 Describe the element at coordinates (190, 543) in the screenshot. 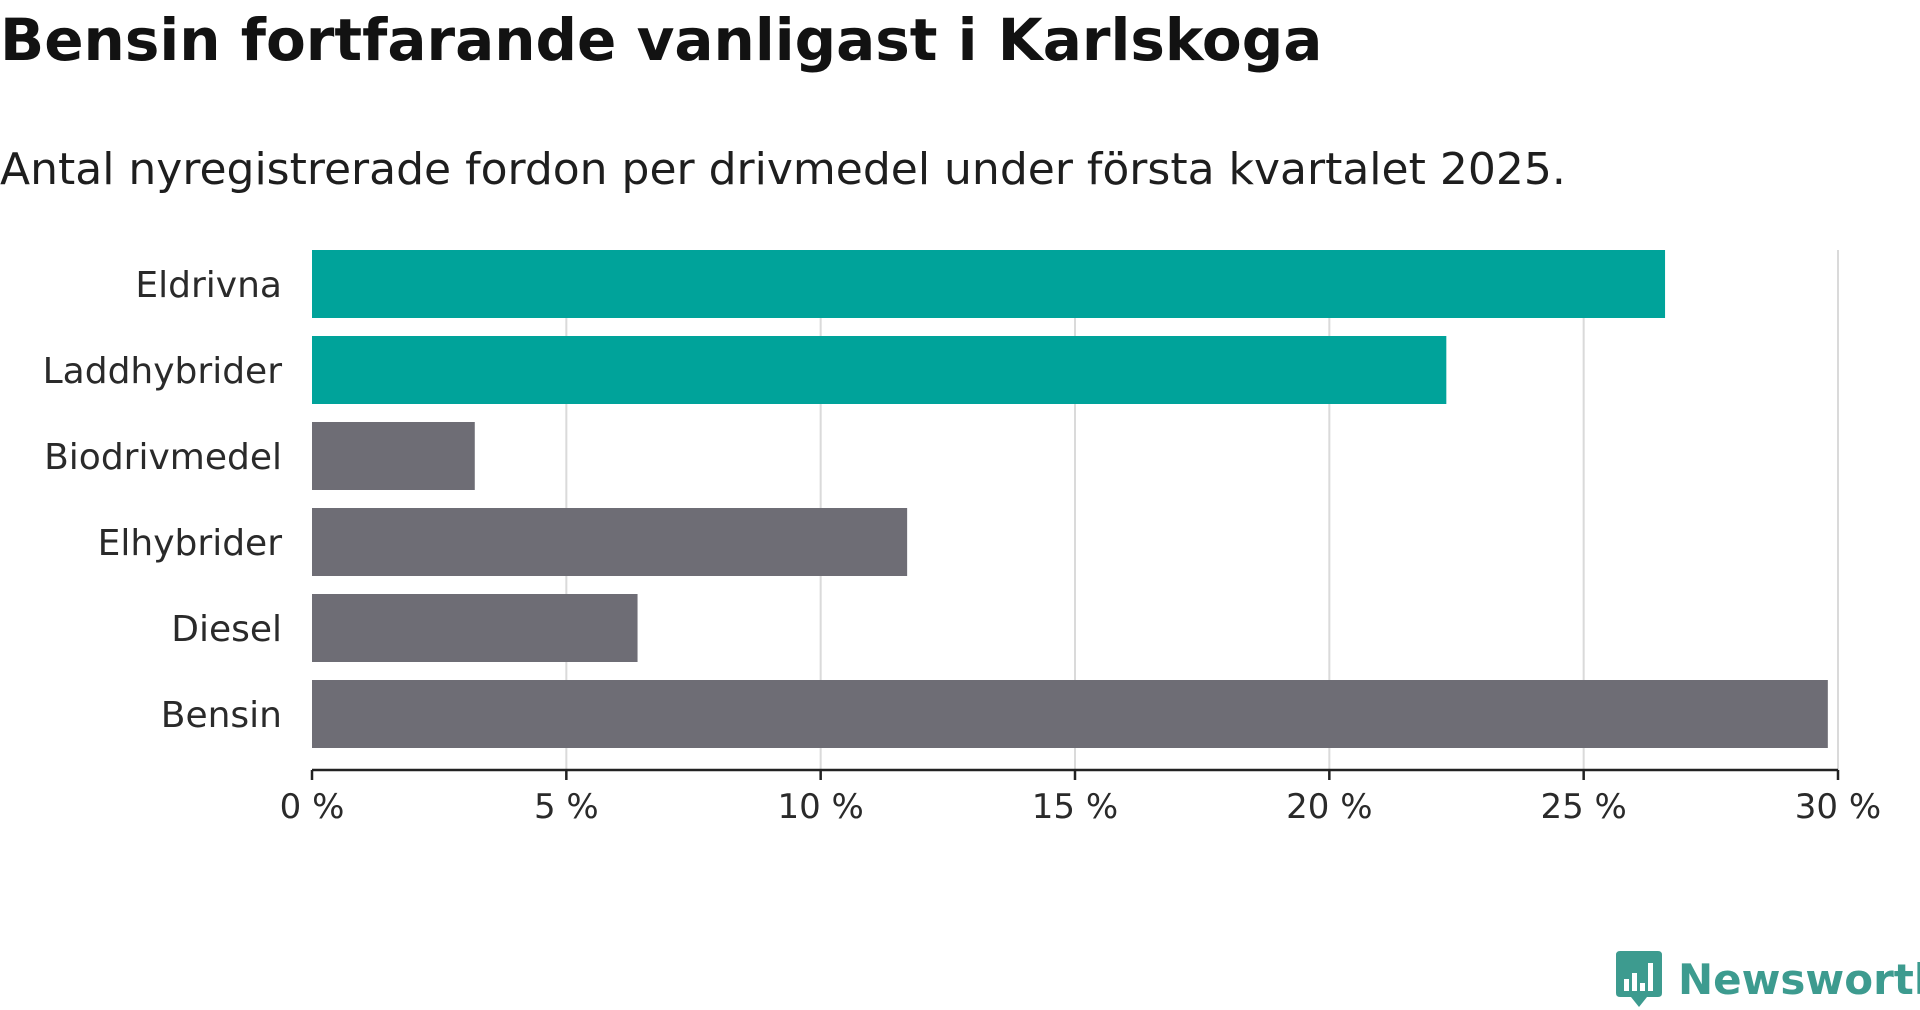

I see `category-label: Elhybrider` at that location.